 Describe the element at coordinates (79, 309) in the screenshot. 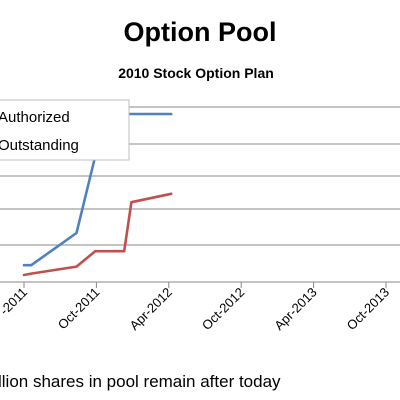

I see `x-tick-label: Oct-2011` at that location.